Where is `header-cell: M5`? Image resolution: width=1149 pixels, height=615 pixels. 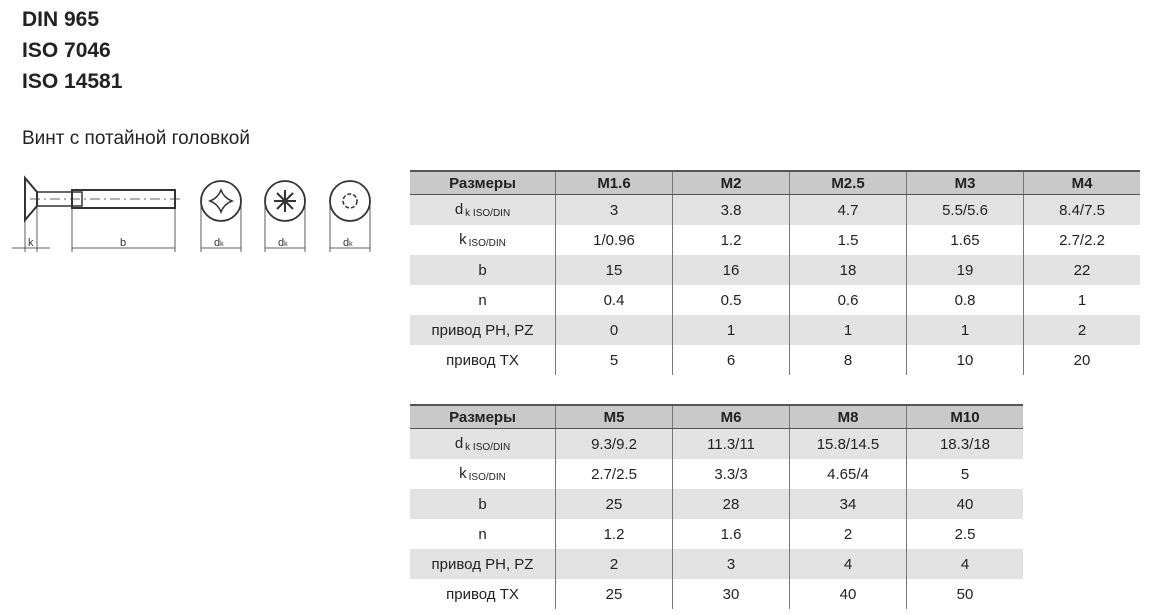 header-cell: M5 is located at coordinates (614, 417).